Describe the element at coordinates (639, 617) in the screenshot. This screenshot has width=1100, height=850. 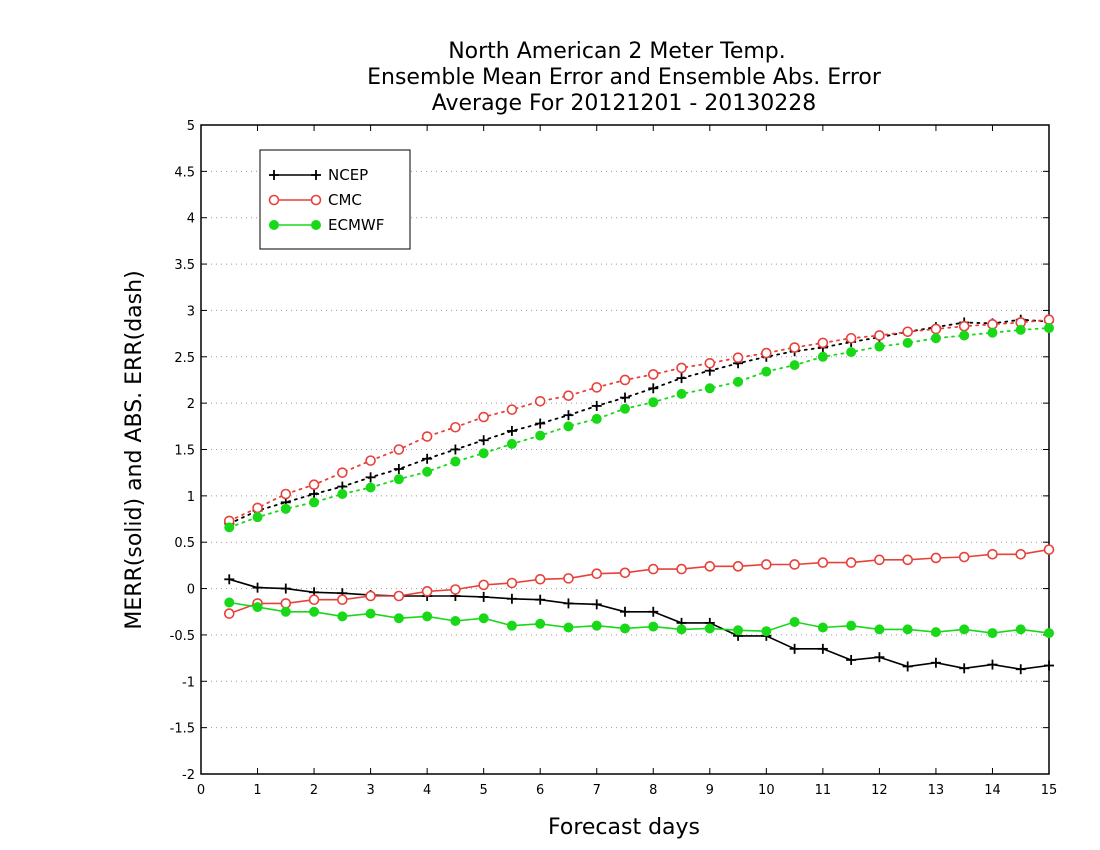
I see `series-ecmwf-merr-line` at that location.